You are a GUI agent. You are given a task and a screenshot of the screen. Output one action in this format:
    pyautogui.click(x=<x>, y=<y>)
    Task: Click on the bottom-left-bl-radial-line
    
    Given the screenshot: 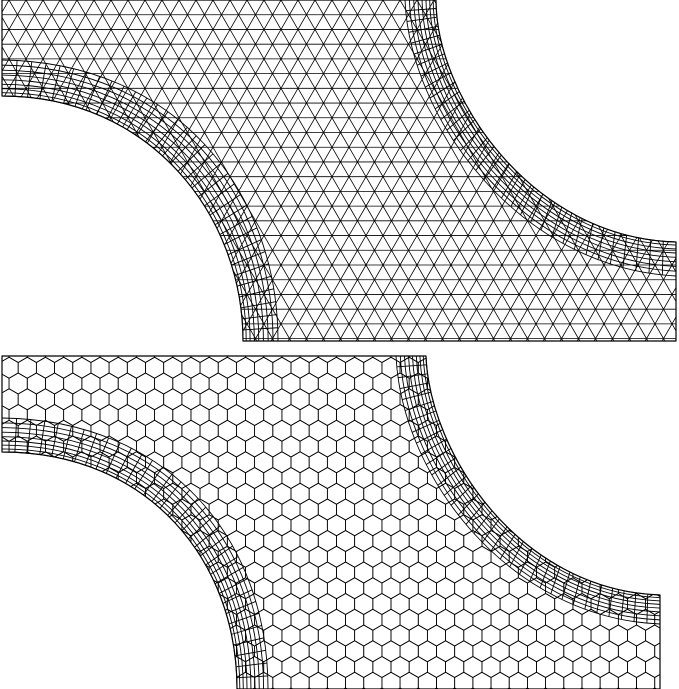 What is the action you would take?
    pyautogui.click(x=207, y=536)
    